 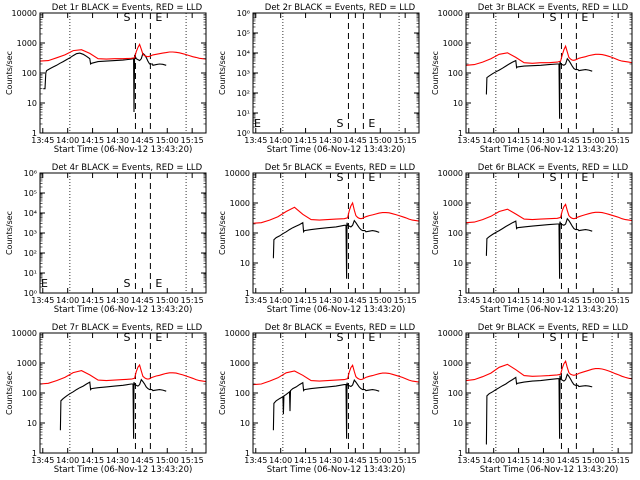 I want to click on chart-title: Det 7r BLACK = Events, RED = LLD, so click(x=127, y=328).